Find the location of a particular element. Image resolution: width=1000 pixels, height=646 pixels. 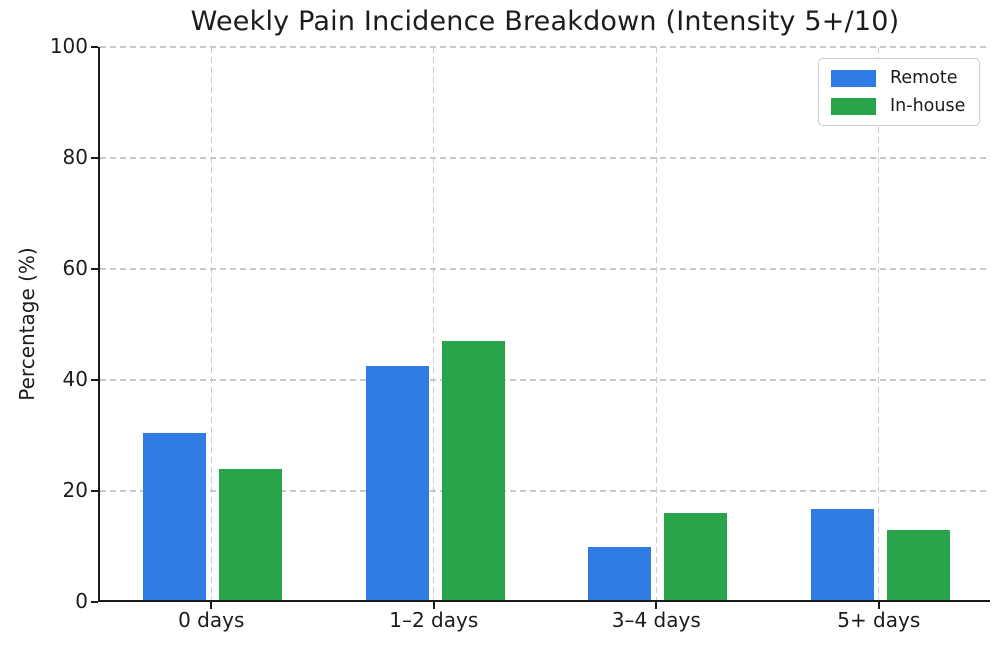

legend-item-inhouse: In-house is located at coordinates (898, 106).